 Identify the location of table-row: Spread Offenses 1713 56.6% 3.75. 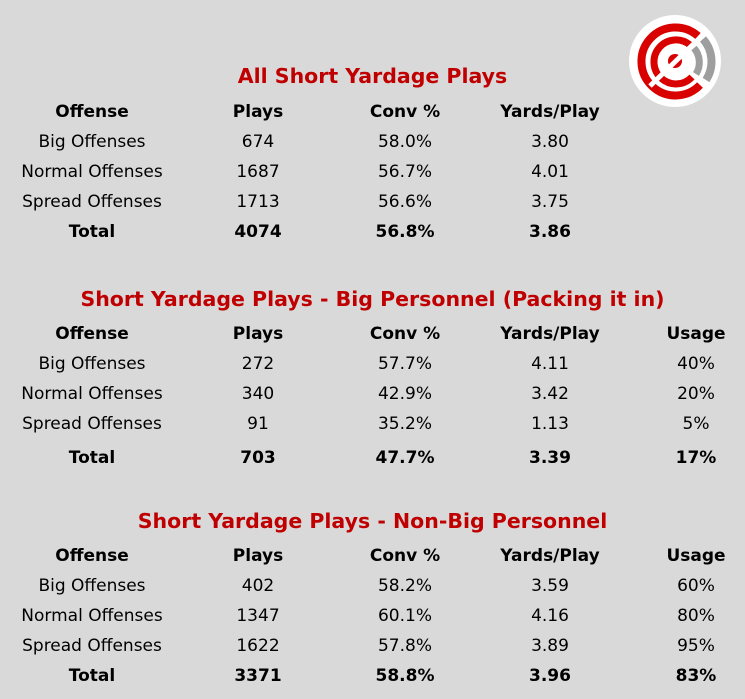
(372, 207).